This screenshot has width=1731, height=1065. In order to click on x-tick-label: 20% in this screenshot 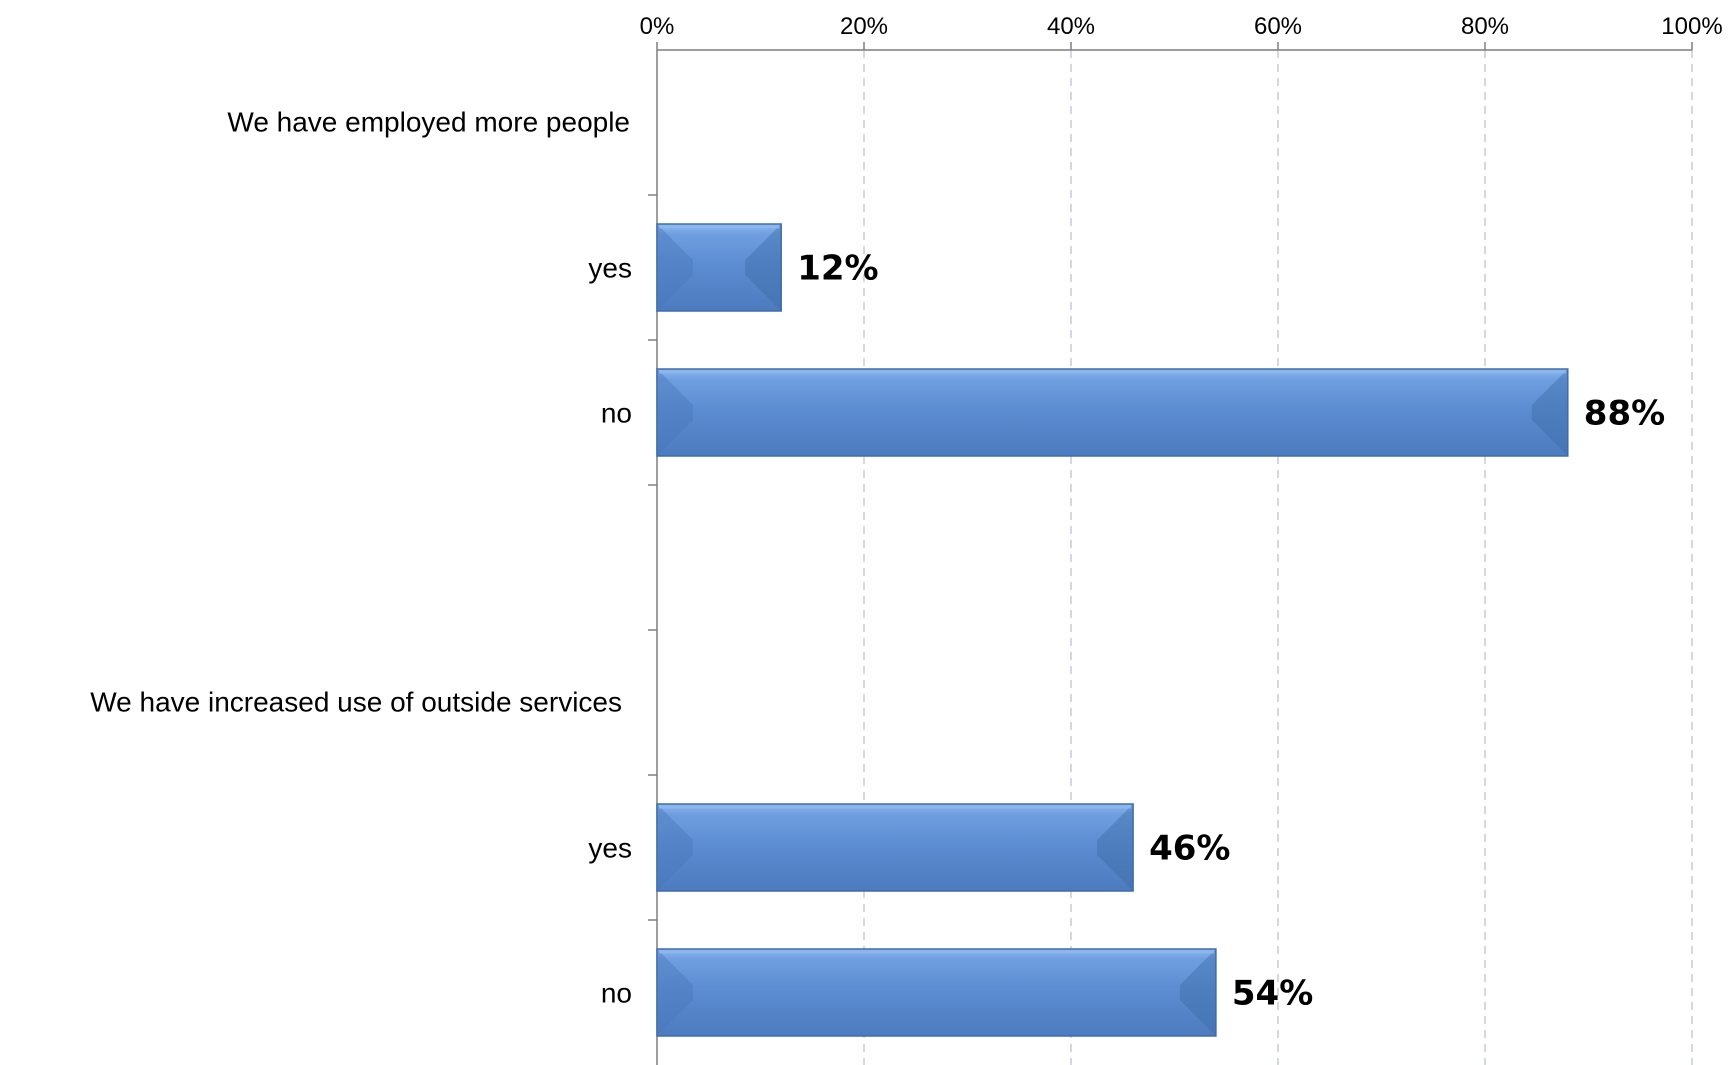, I will do `click(864, 26)`.